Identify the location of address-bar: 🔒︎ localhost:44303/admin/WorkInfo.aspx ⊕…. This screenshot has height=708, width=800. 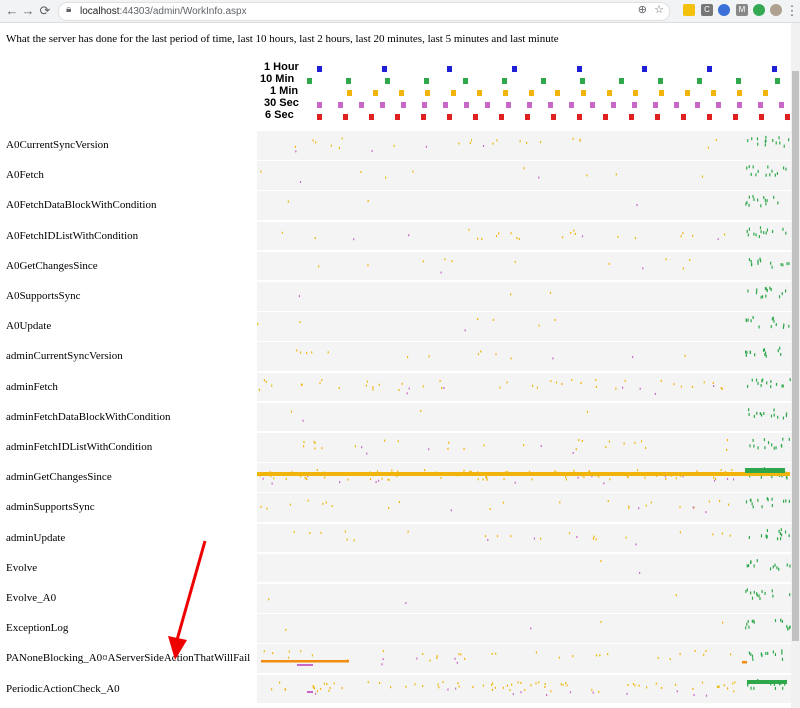
(364, 11).